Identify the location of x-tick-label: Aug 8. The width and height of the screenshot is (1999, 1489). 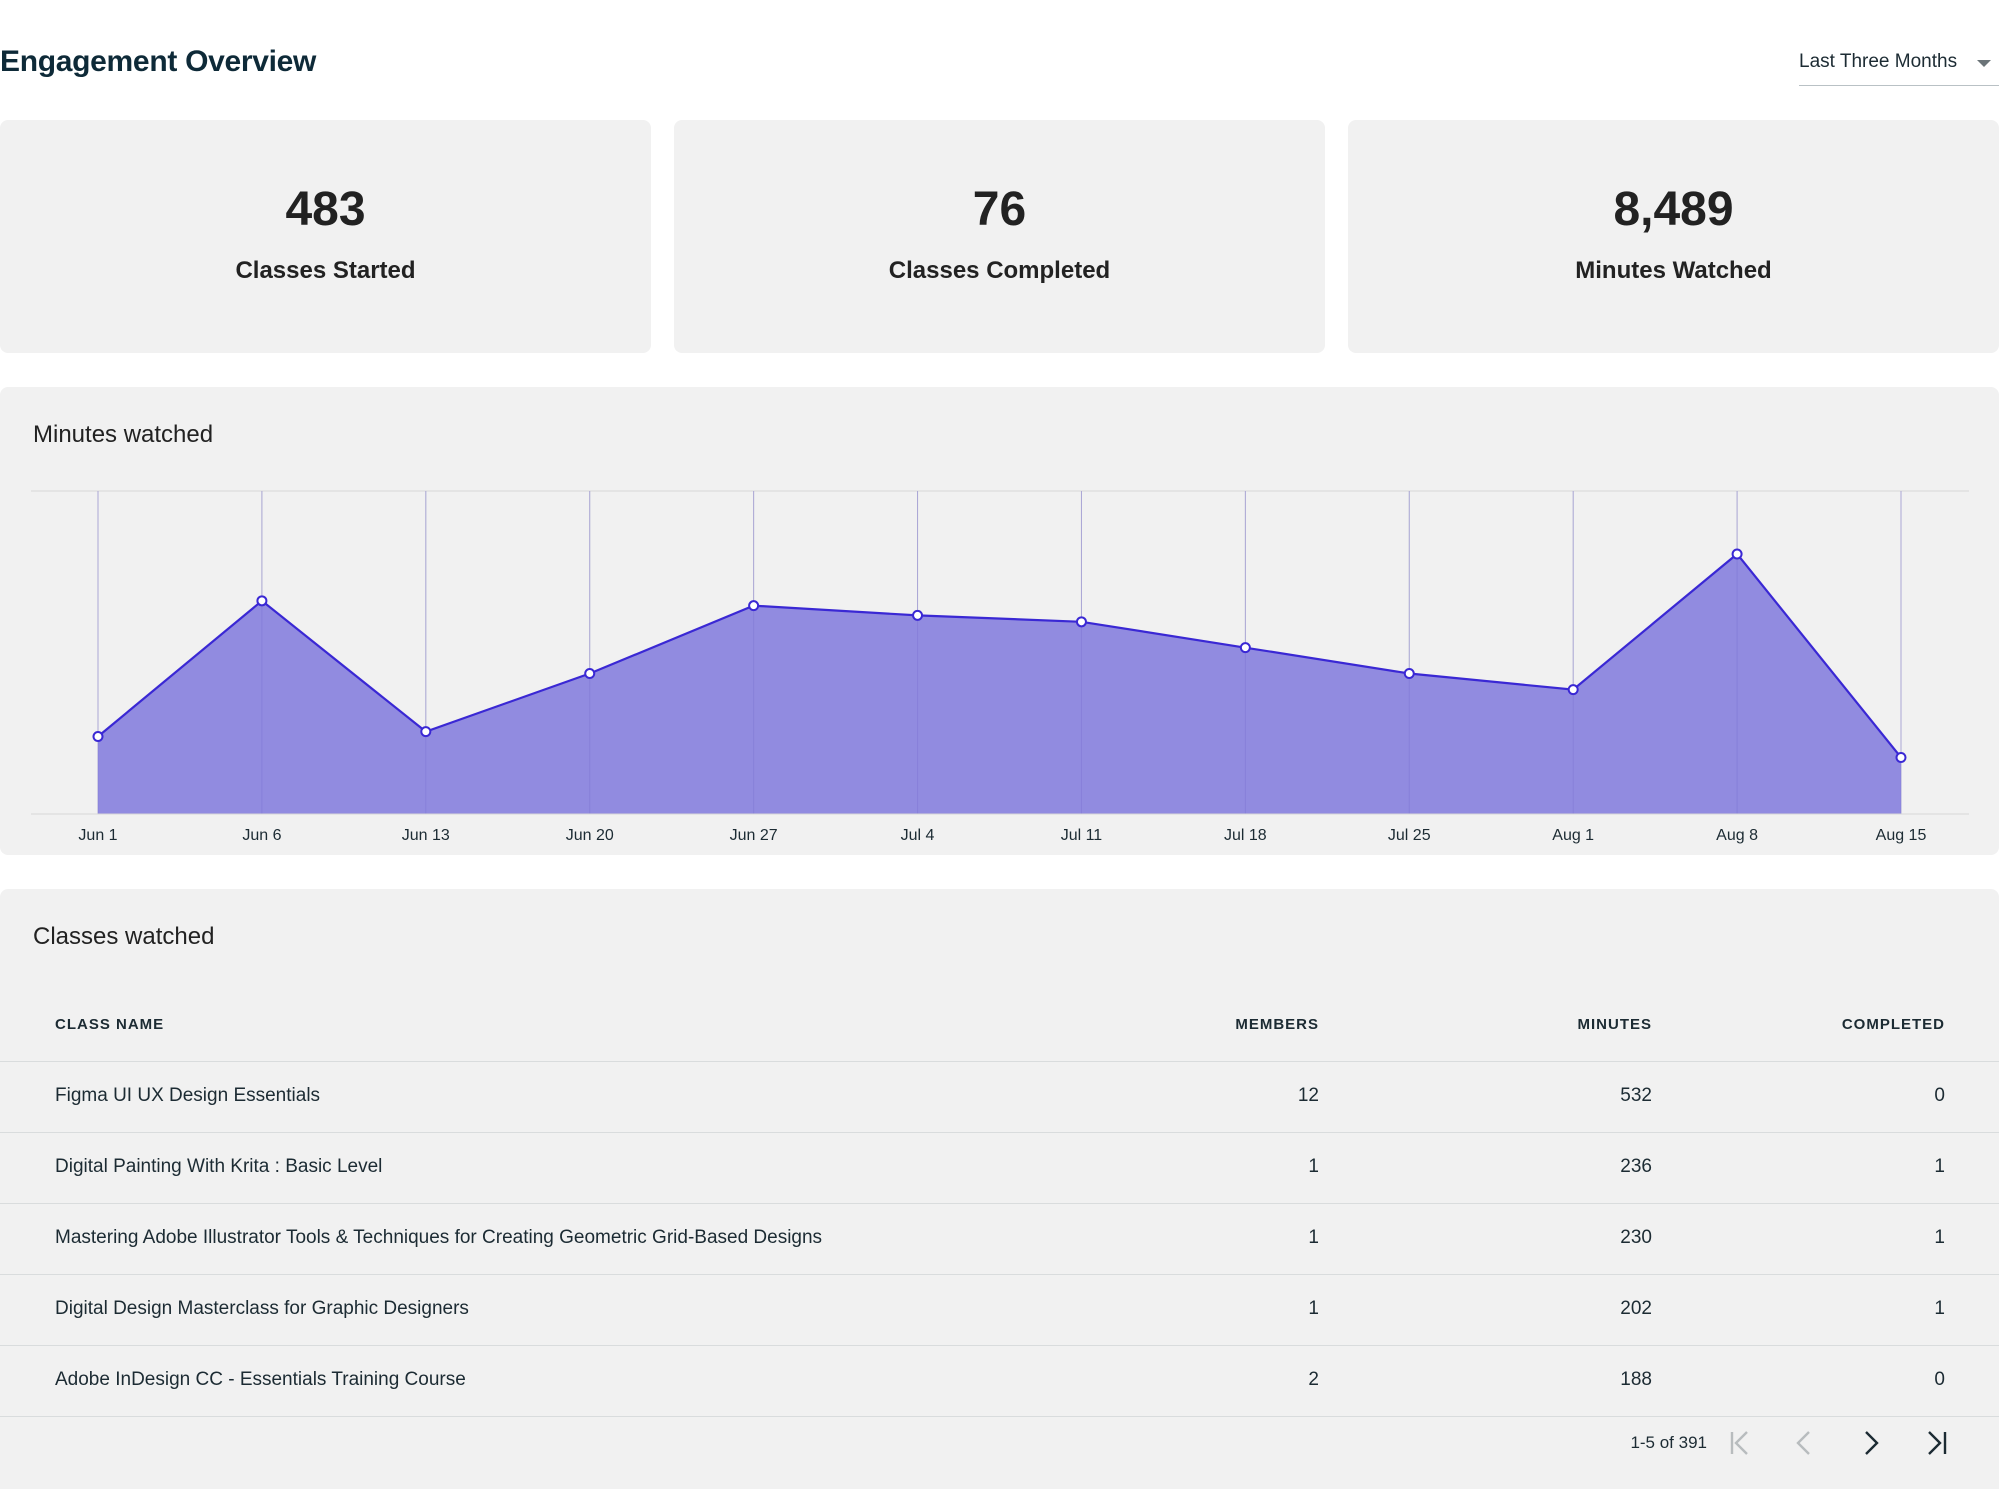
(1737, 835).